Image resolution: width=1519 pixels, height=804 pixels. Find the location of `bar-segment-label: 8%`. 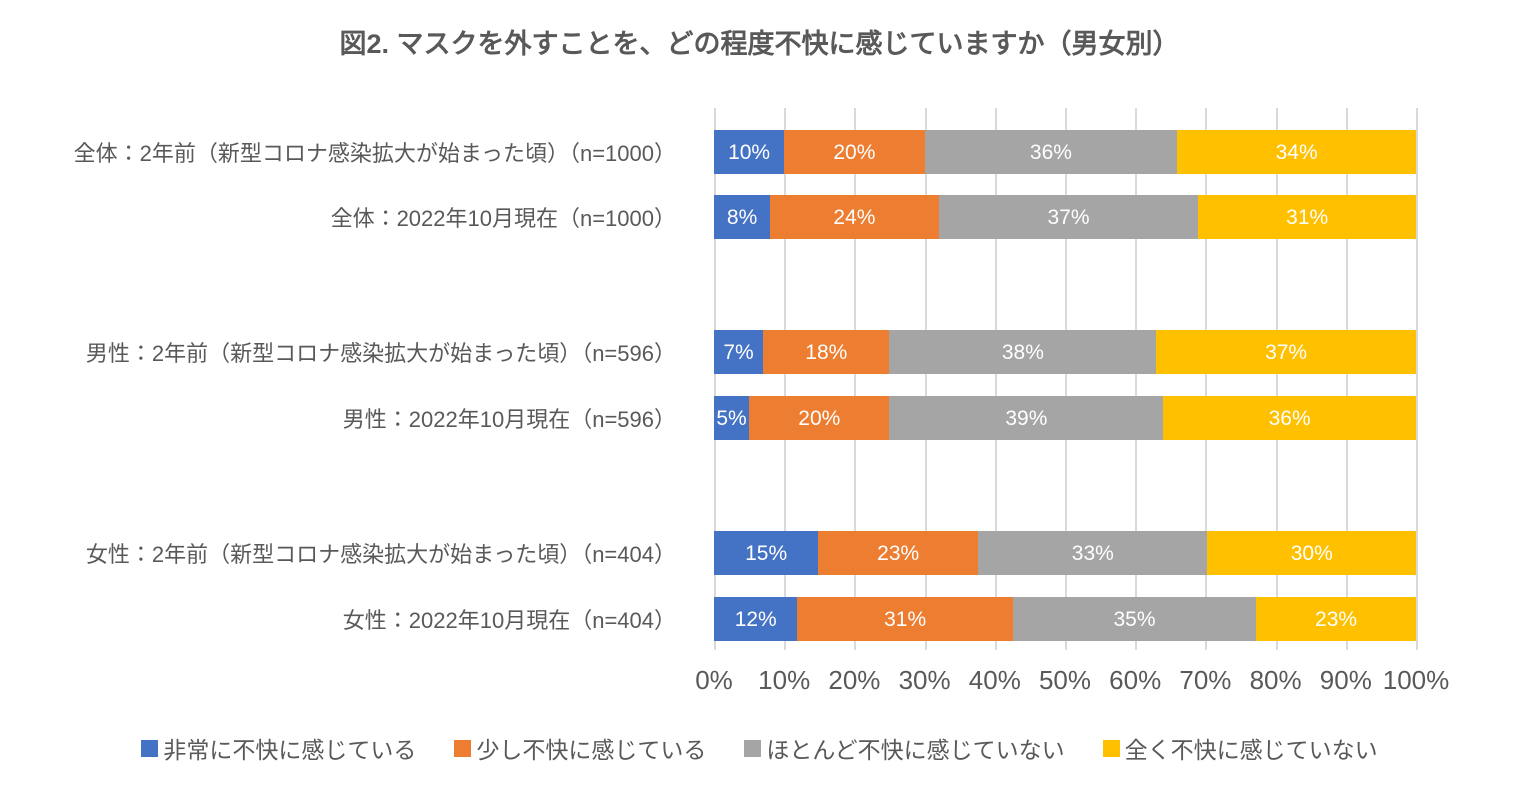

bar-segment-label: 8% is located at coordinates (742, 217).